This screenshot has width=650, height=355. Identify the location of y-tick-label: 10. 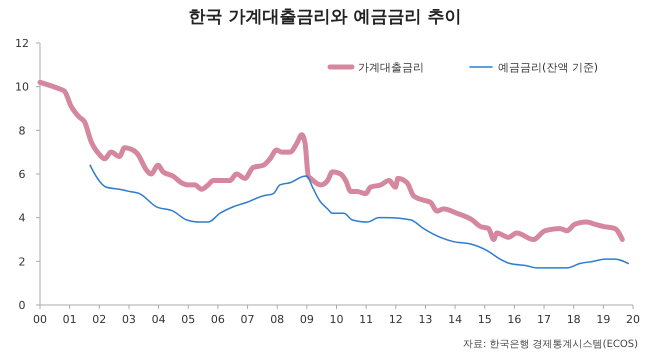
(22, 87).